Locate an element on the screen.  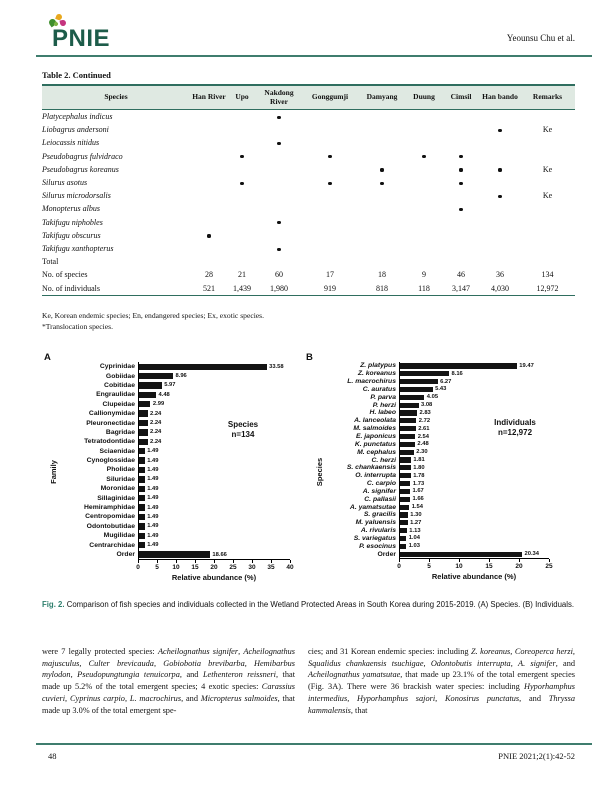
bar-row: Z. platypus 19.47 is located at coordinates (436, 366).